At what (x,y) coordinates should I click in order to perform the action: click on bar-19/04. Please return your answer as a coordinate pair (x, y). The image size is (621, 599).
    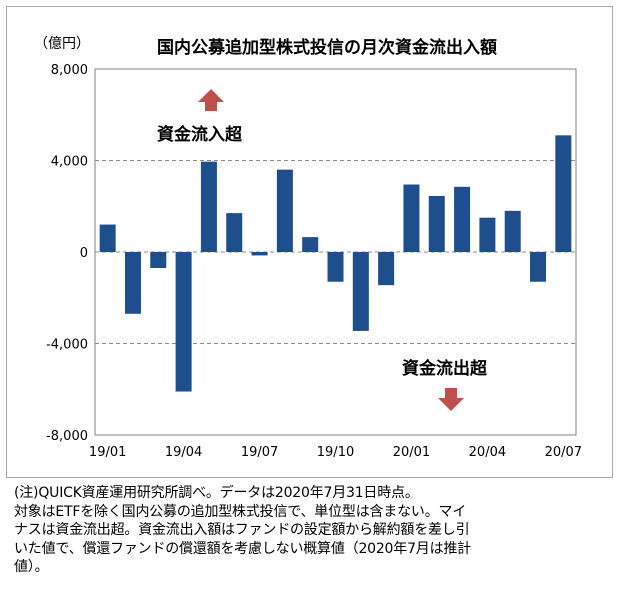
    Looking at the image, I should click on (183, 322).